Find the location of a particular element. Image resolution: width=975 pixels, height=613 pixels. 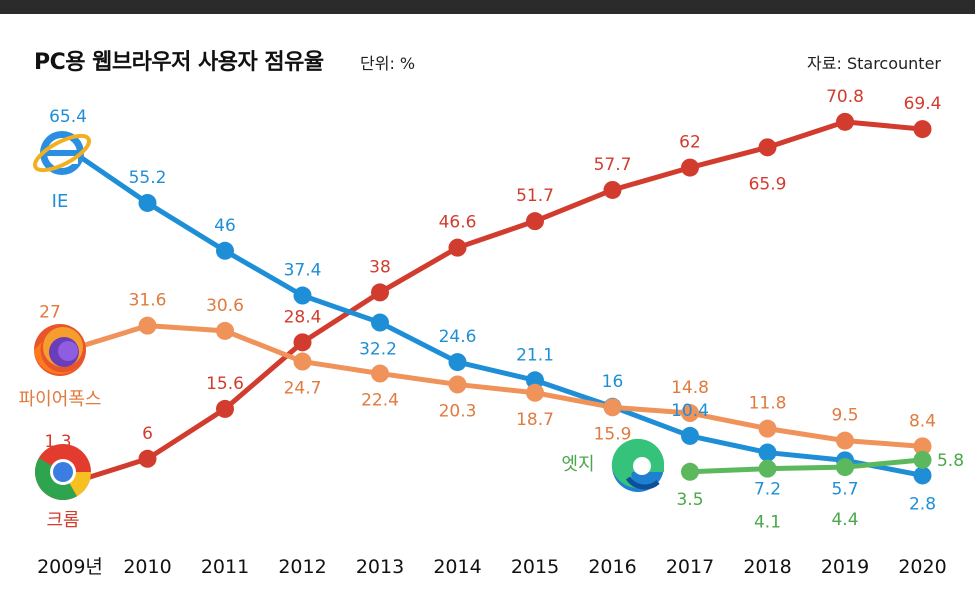

ie-point-2017 is located at coordinates (690, 435).